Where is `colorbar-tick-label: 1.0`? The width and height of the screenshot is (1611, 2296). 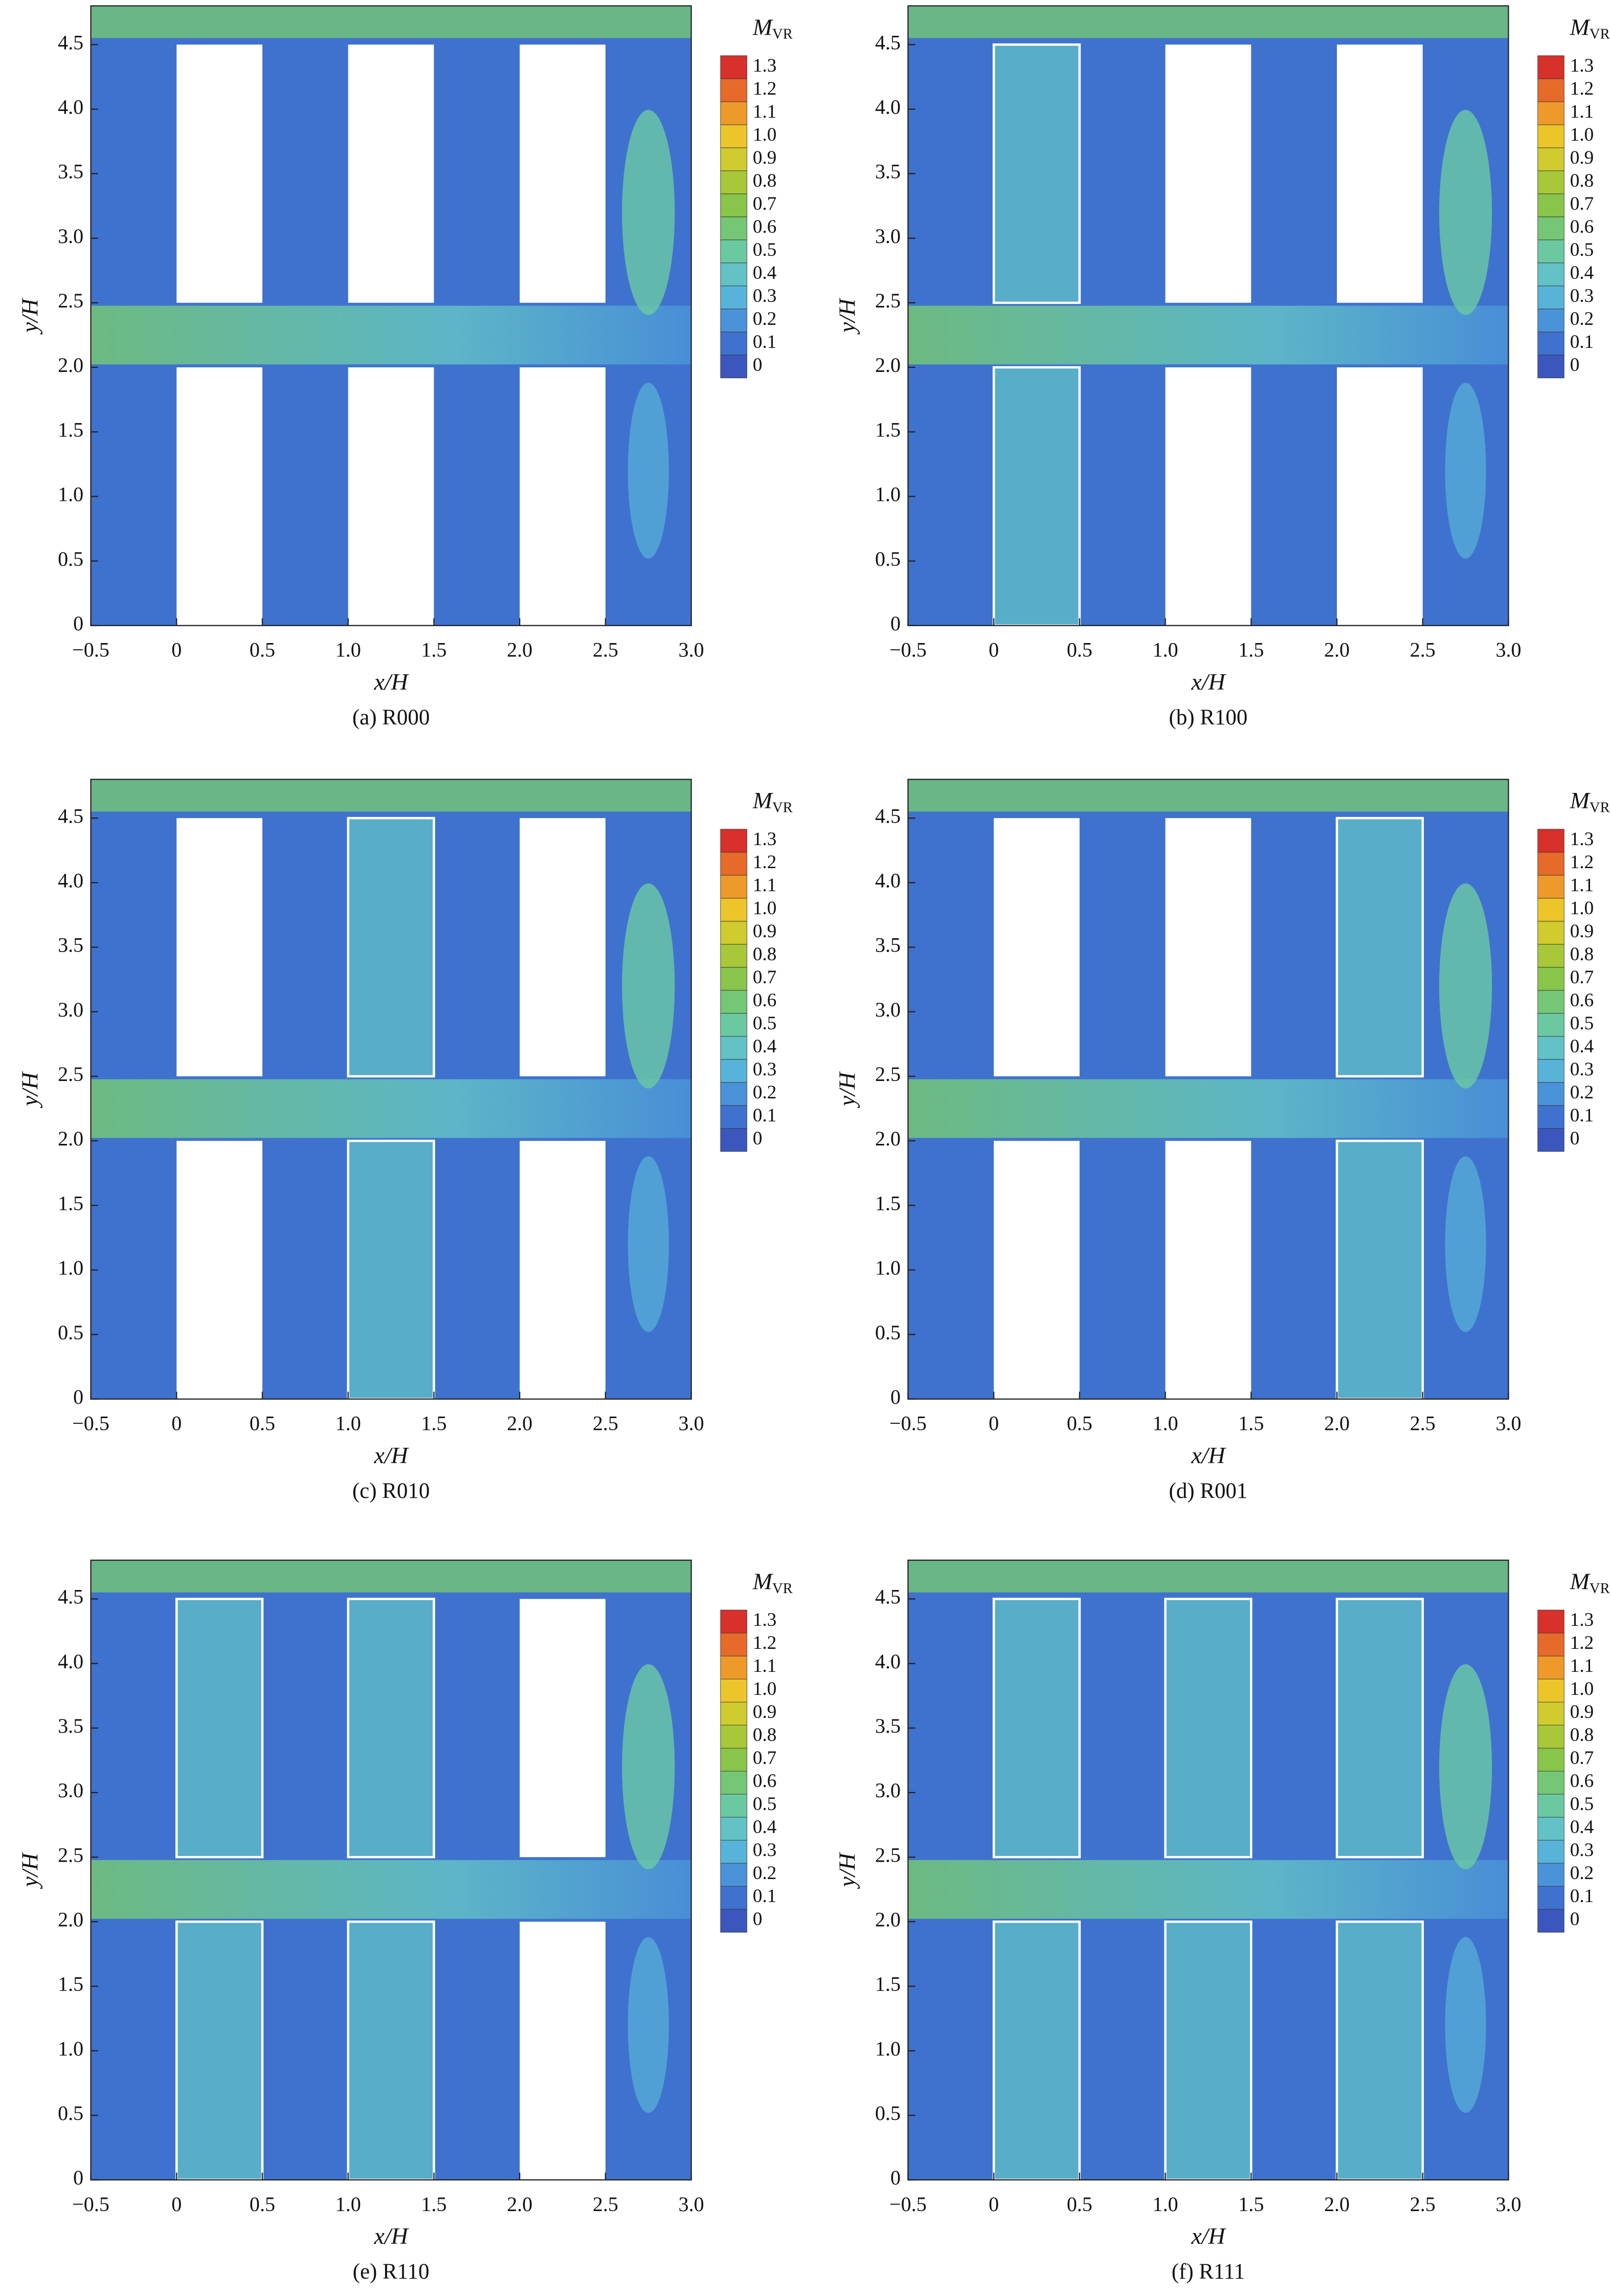
colorbar-tick-label: 1.0 is located at coordinates (765, 908).